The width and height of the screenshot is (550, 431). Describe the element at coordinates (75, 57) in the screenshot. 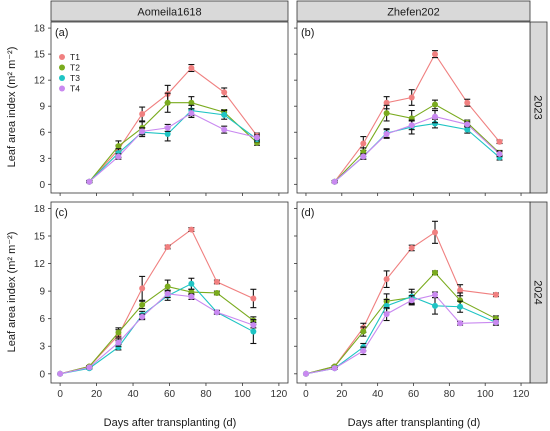

I see `legend-label-t1: T1` at that location.